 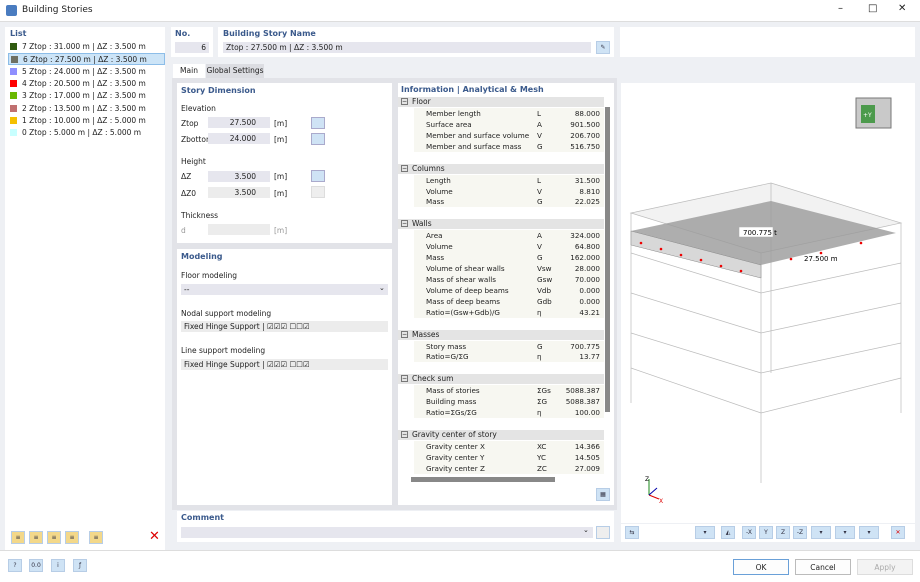 What do you see at coordinates (36, 537) in the screenshot?
I see `copy-story-button: ≡` at bounding box center [36, 537].